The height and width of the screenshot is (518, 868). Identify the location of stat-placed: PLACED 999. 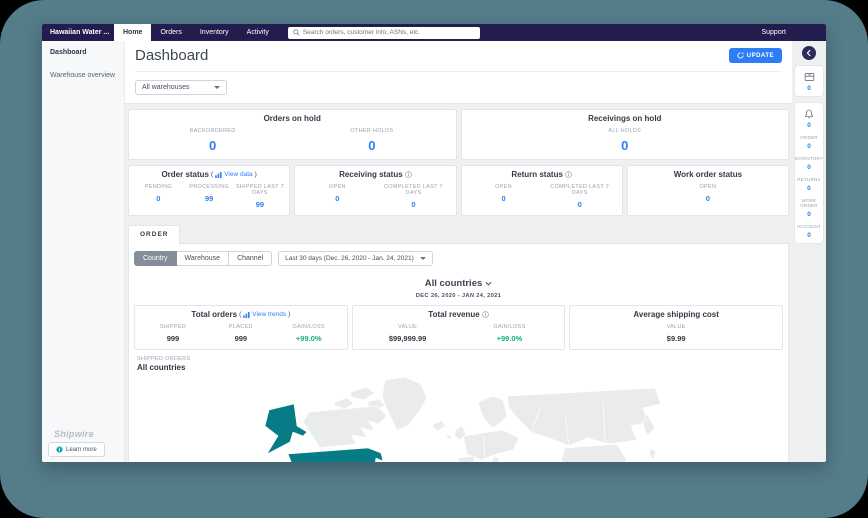
(240, 333).